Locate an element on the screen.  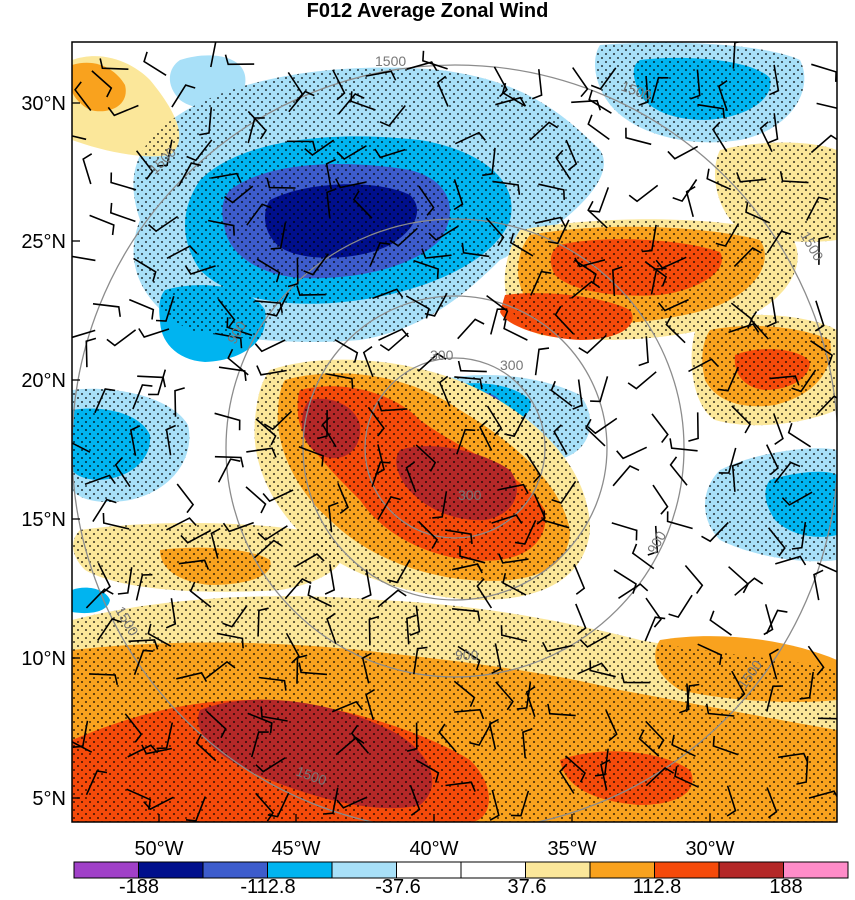
lat-label: 10°N is located at coordinates (43, 659).